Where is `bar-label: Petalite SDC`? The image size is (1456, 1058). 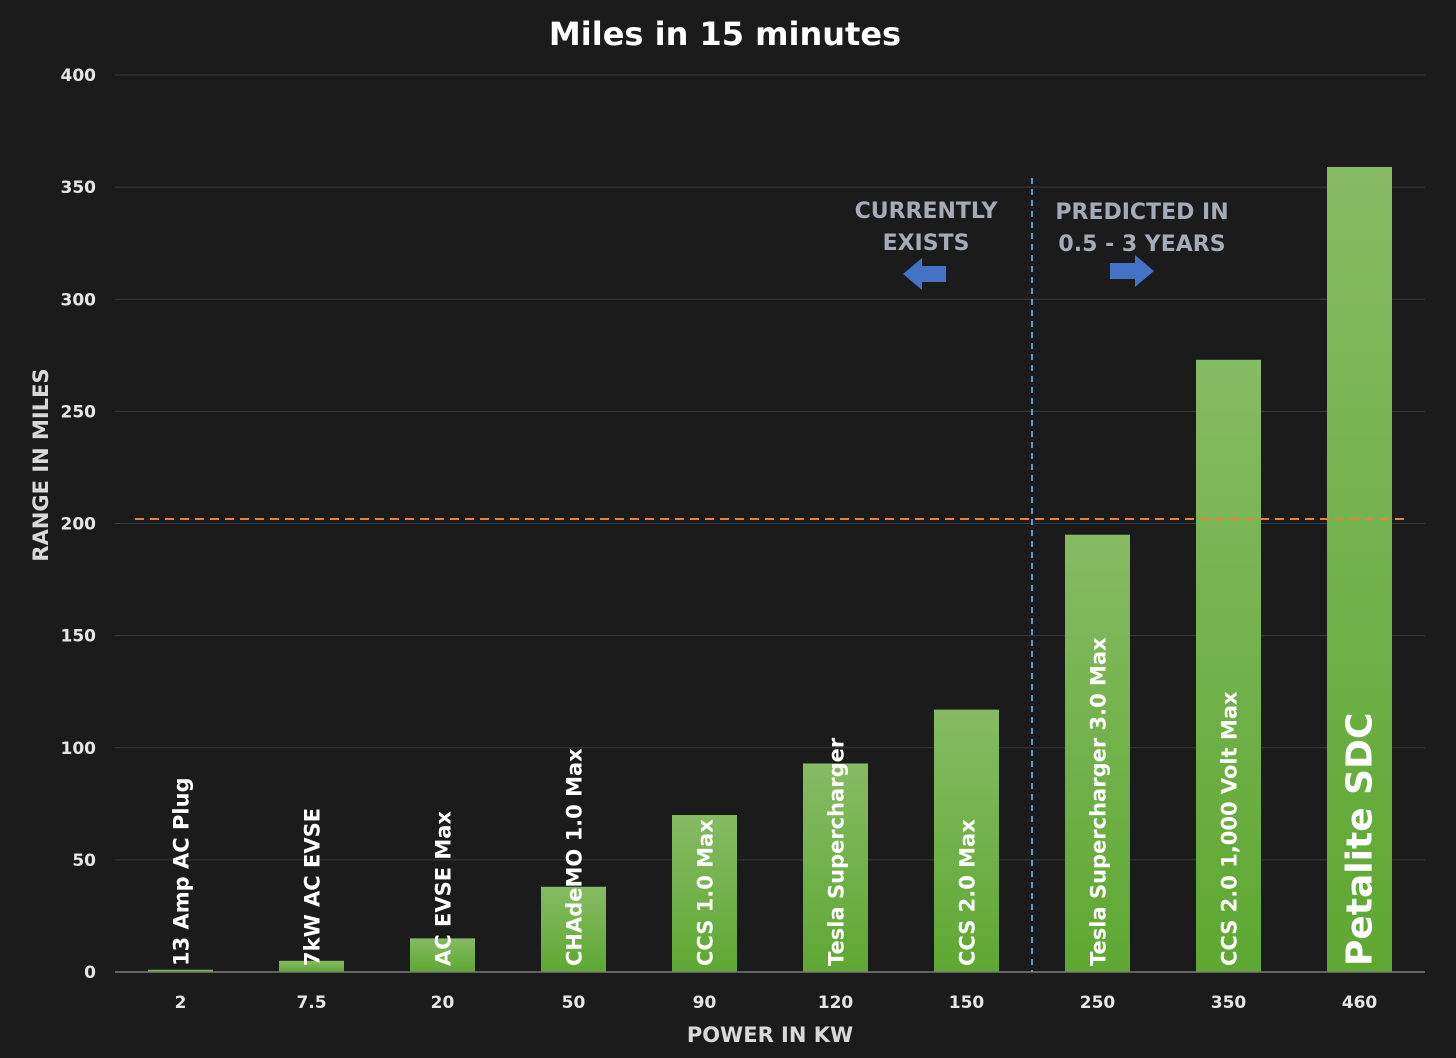
bar-label: Petalite SDC is located at coordinates (1360, 839).